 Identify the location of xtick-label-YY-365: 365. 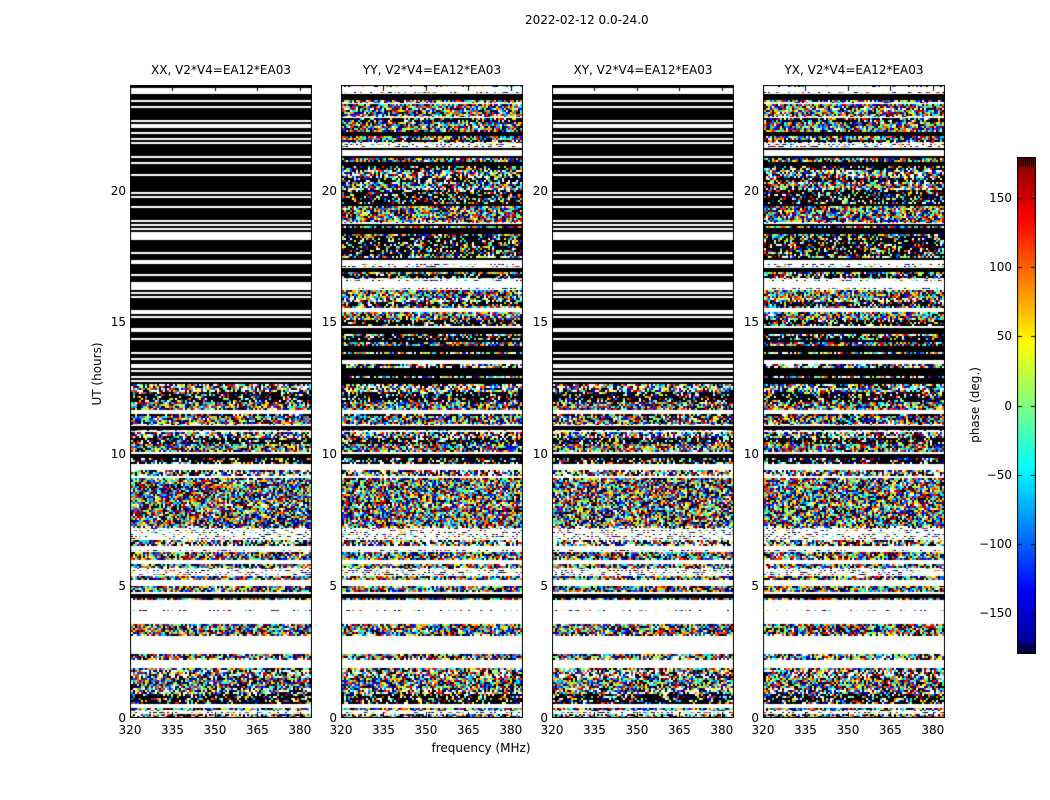
(468, 730).